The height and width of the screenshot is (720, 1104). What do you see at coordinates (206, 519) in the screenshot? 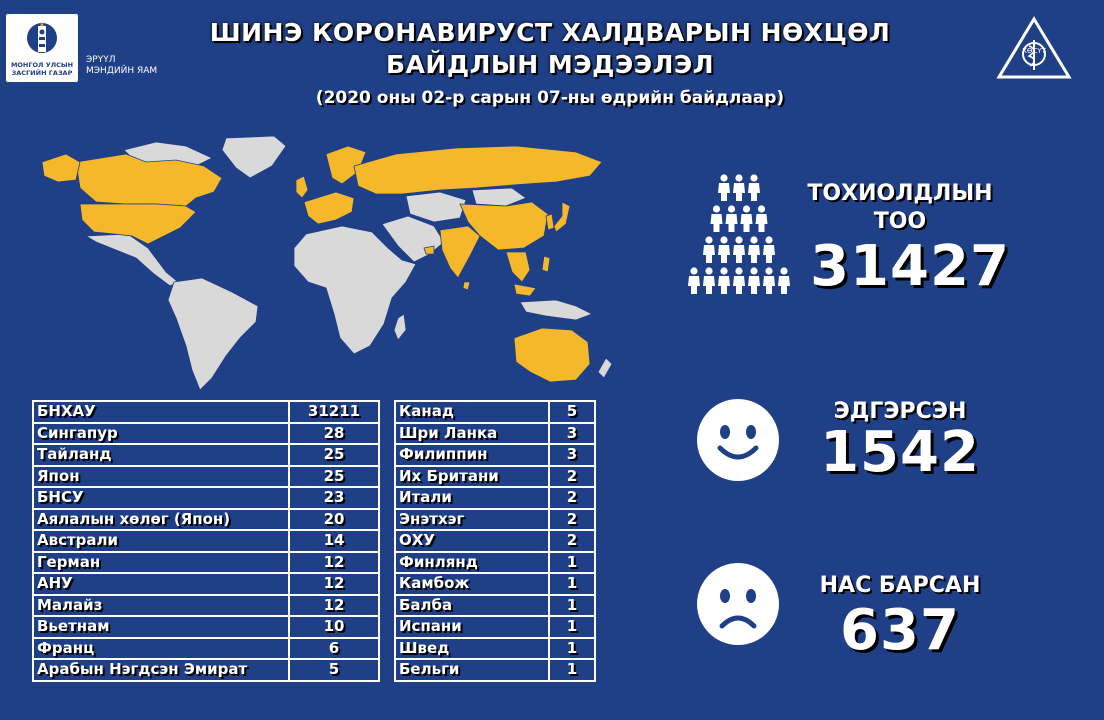
I see `table-row: Аялалын хөлөг (Япон) 20` at bounding box center [206, 519].